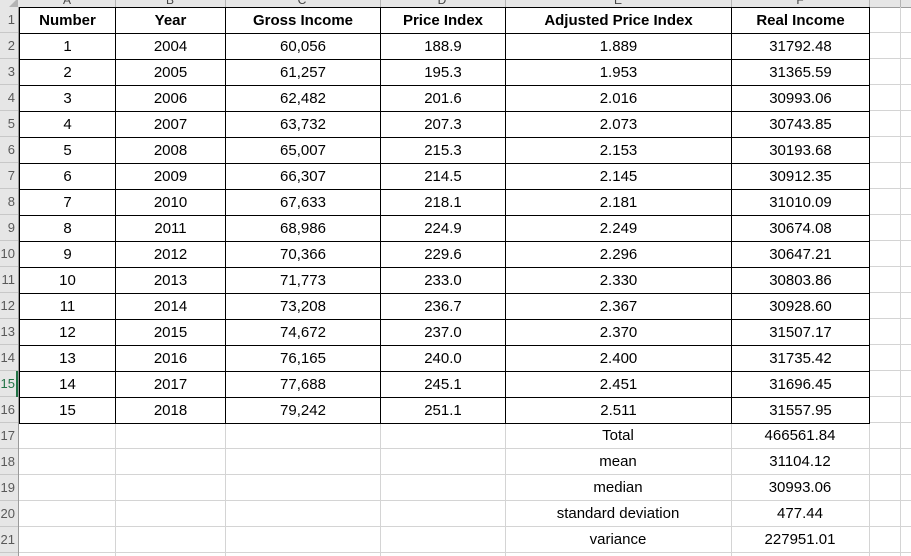  I want to click on summary-label: median, so click(618, 487).